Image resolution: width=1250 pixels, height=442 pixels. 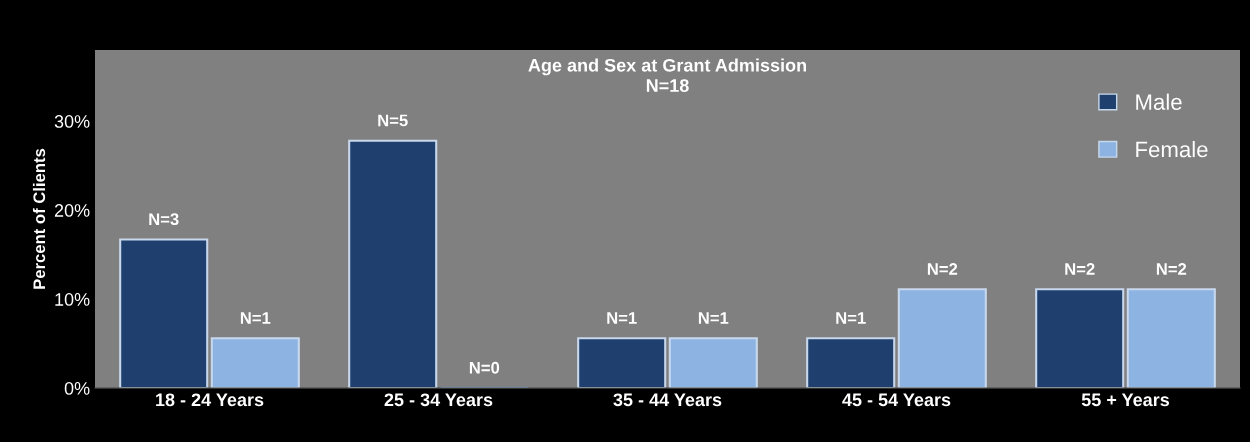 I want to click on y-tick-label: 20%, so click(x=72, y=210).